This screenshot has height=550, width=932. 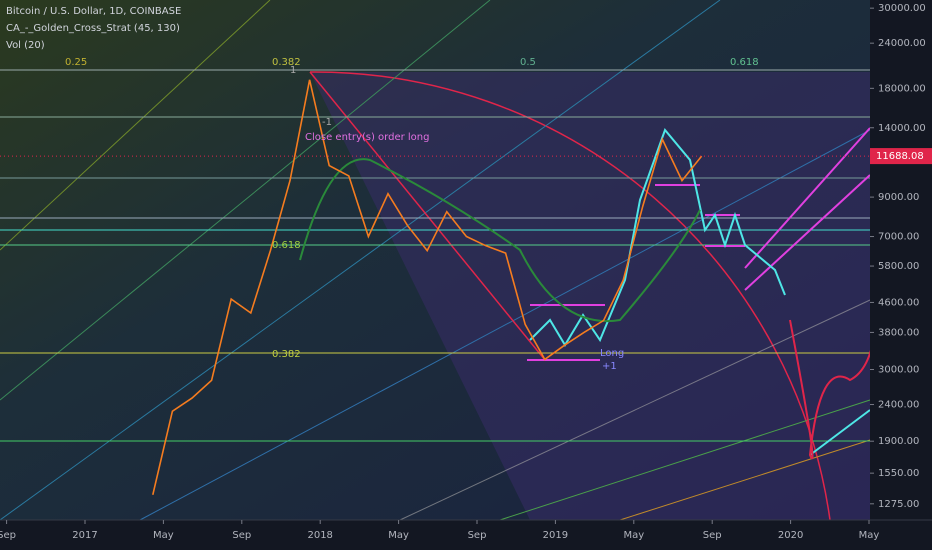 What do you see at coordinates (898, 332) in the screenshot?
I see `y-tick-label: 3800.00` at bounding box center [898, 332].